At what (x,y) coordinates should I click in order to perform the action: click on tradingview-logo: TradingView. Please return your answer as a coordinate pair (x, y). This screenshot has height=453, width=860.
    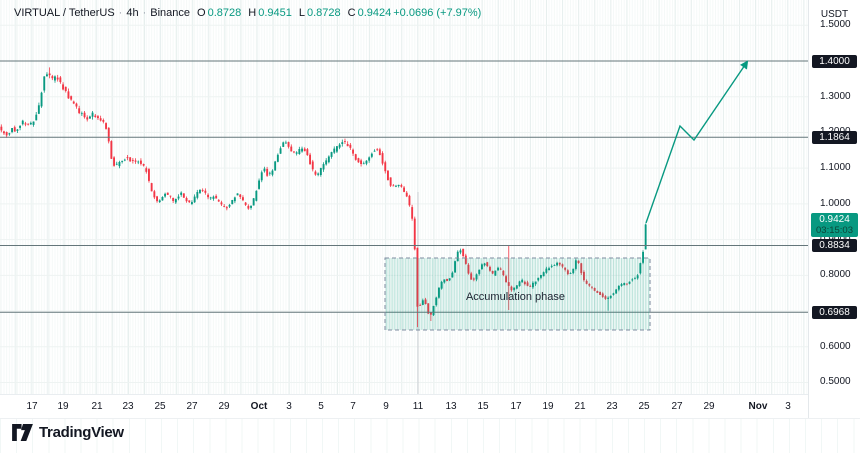
    Looking at the image, I should click on (68, 432).